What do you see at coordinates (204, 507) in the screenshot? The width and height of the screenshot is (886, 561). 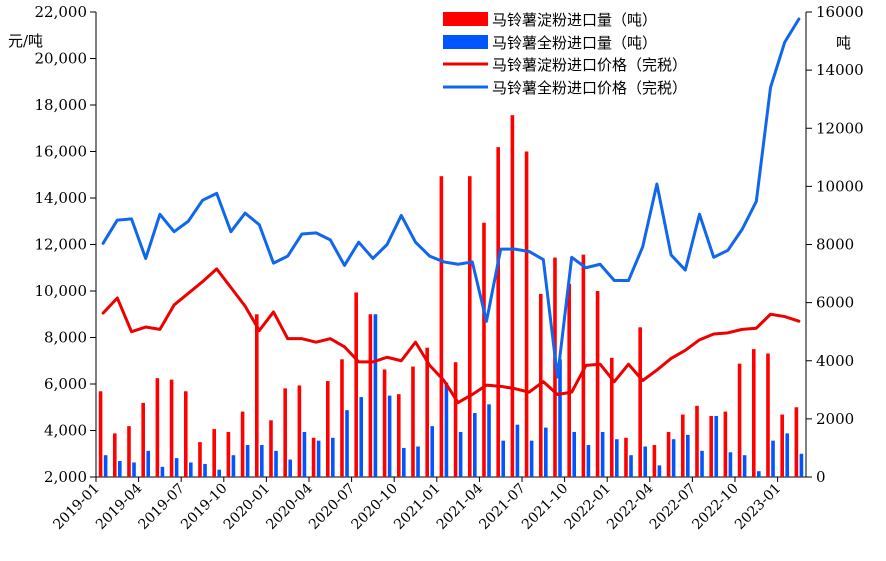 I see `x-tick-label: 2019-10` at bounding box center [204, 507].